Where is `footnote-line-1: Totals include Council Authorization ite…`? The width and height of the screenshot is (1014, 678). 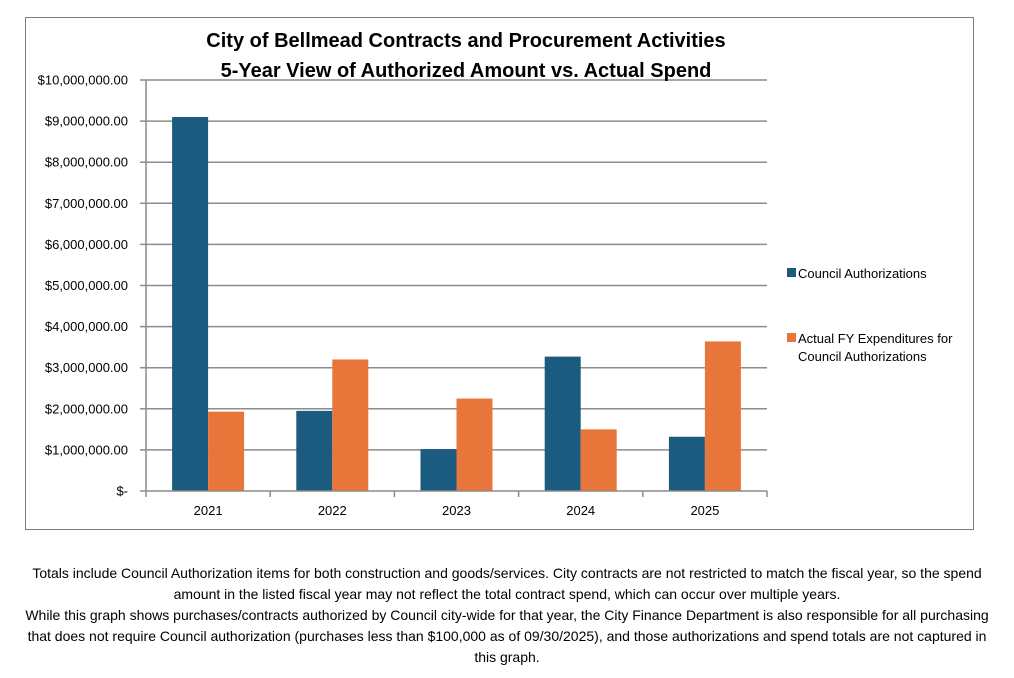 footnote-line-1: Totals include Council Authorization ite… is located at coordinates (507, 583).